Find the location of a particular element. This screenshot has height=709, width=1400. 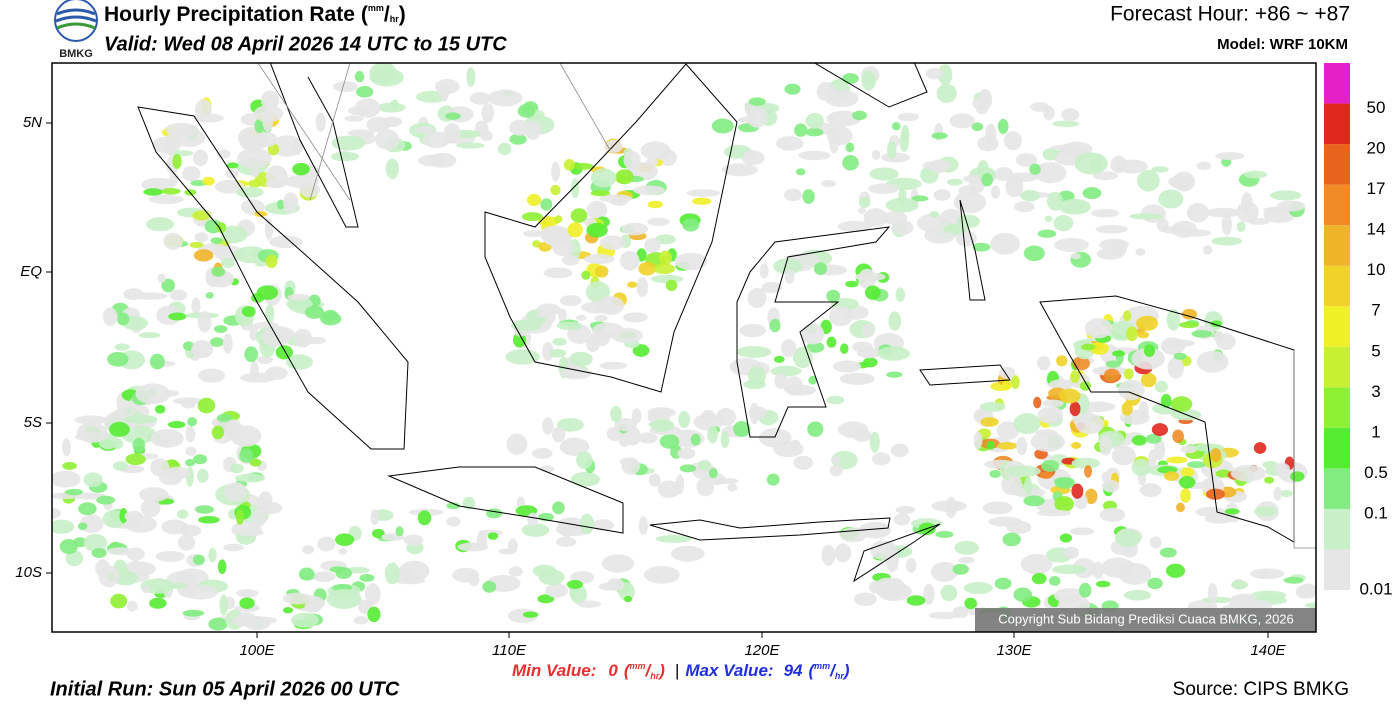

forecast-hour: Forecast Hour: +86 ~ +87 is located at coordinates (1230, 14).